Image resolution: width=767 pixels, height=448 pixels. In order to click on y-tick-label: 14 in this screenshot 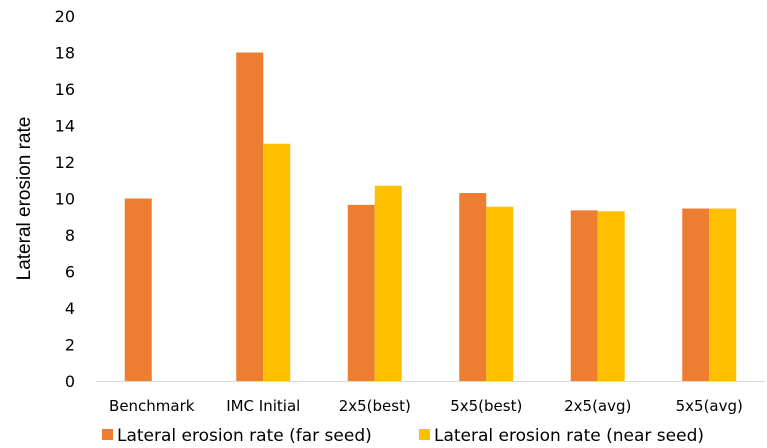, I will do `click(65, 126)`.